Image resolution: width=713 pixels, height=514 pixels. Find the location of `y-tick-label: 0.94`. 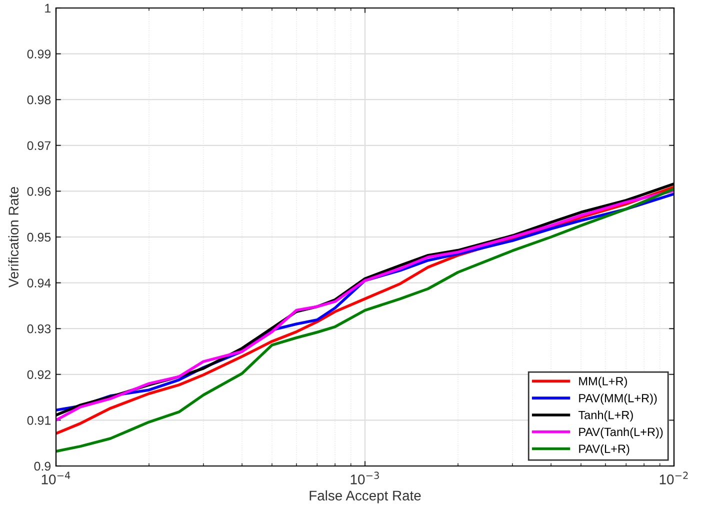

y-tick-label: 0.94 is located at coordinates (39, 283).